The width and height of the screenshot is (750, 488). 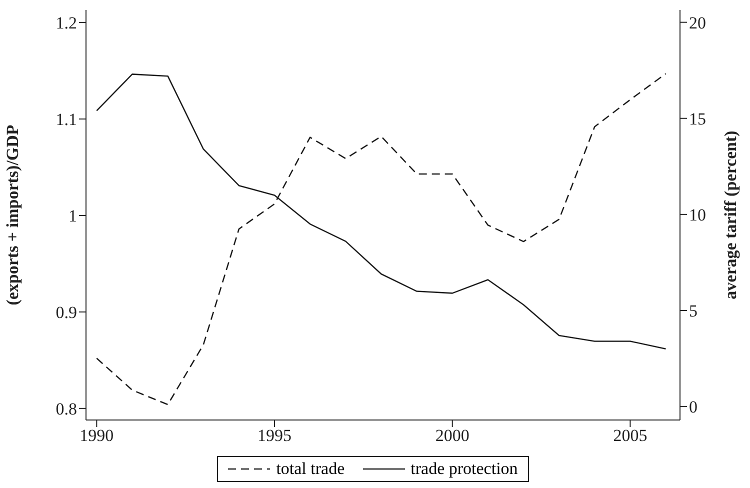 What do you see at coordinates (697, 118) in the screenshot?
I see `y2-tick-label: 15` at bounding box center [697, 118].